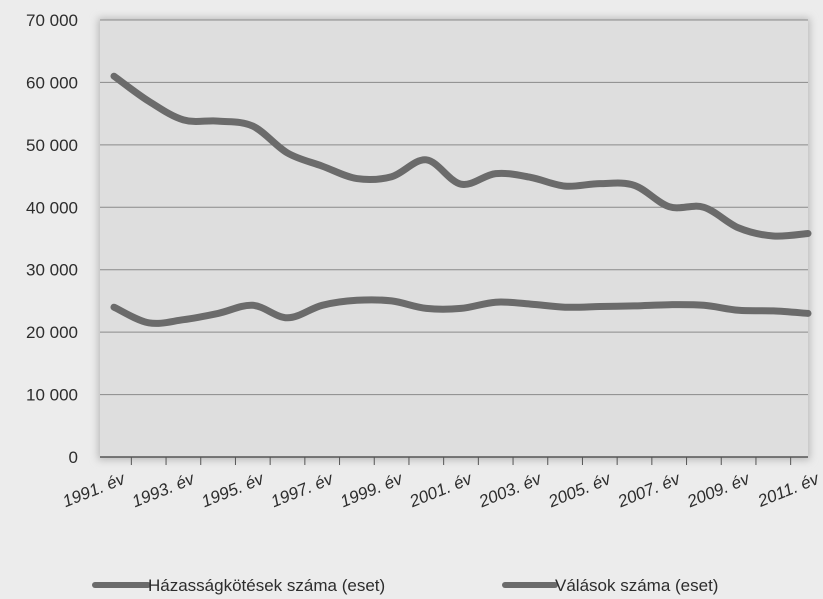 This screenshot has width=823, height=599. I want to click on x-tick-label: 1991. év, so click(94, 490).